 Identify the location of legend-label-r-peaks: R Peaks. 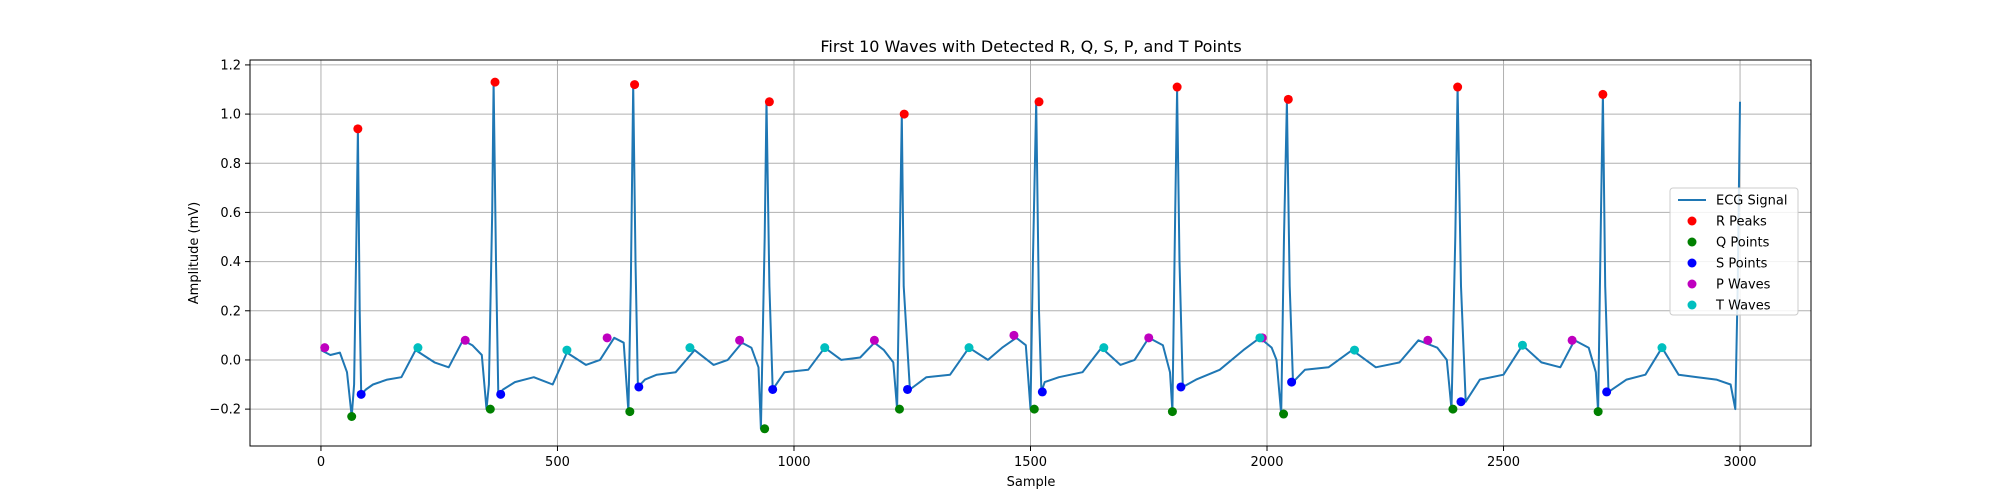
(1741, 222).